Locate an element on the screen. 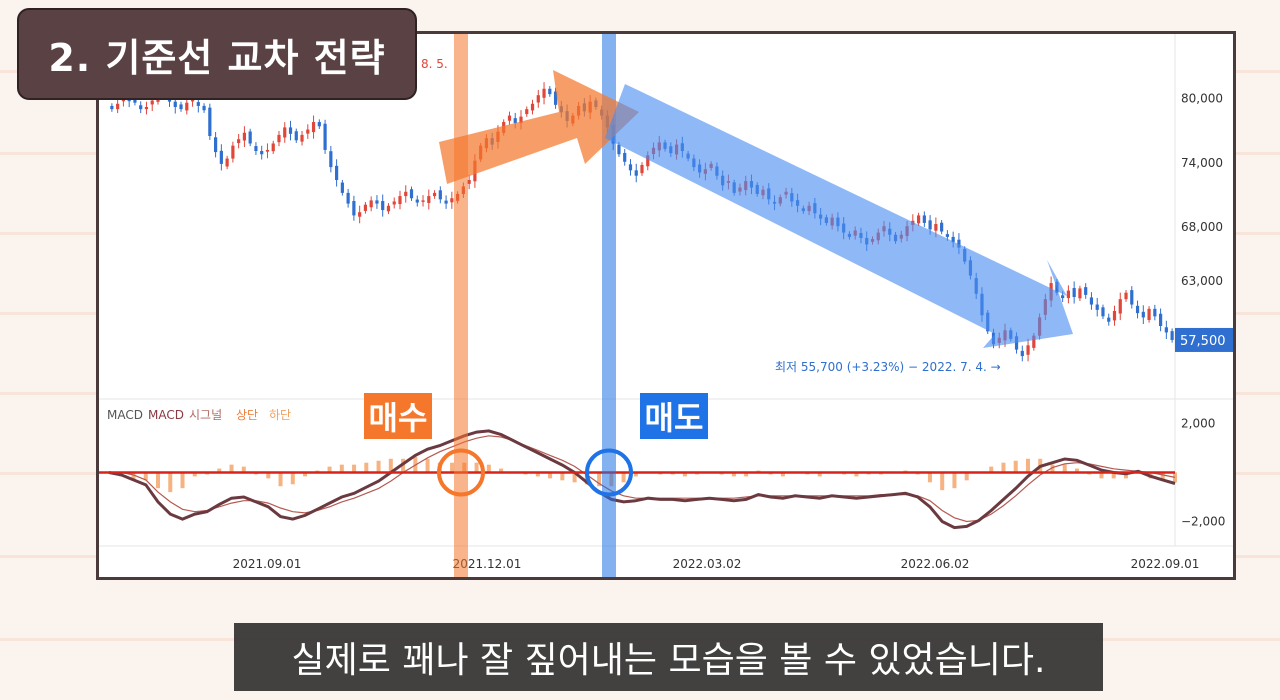 The height and width of the screenshot is (700, 1280). sell-tag: 매도 is located at coordinates (674, 416).